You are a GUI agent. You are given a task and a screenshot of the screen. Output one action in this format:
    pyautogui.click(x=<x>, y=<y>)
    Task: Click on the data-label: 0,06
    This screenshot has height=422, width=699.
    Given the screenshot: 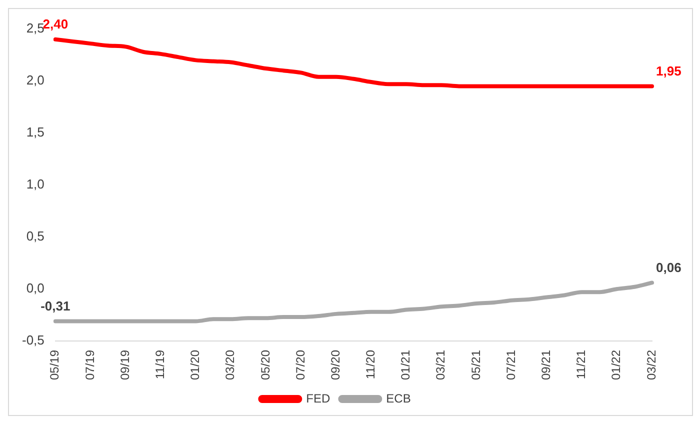 What is the action you would take?
    pyautogui.click(x=669, y=267)
    